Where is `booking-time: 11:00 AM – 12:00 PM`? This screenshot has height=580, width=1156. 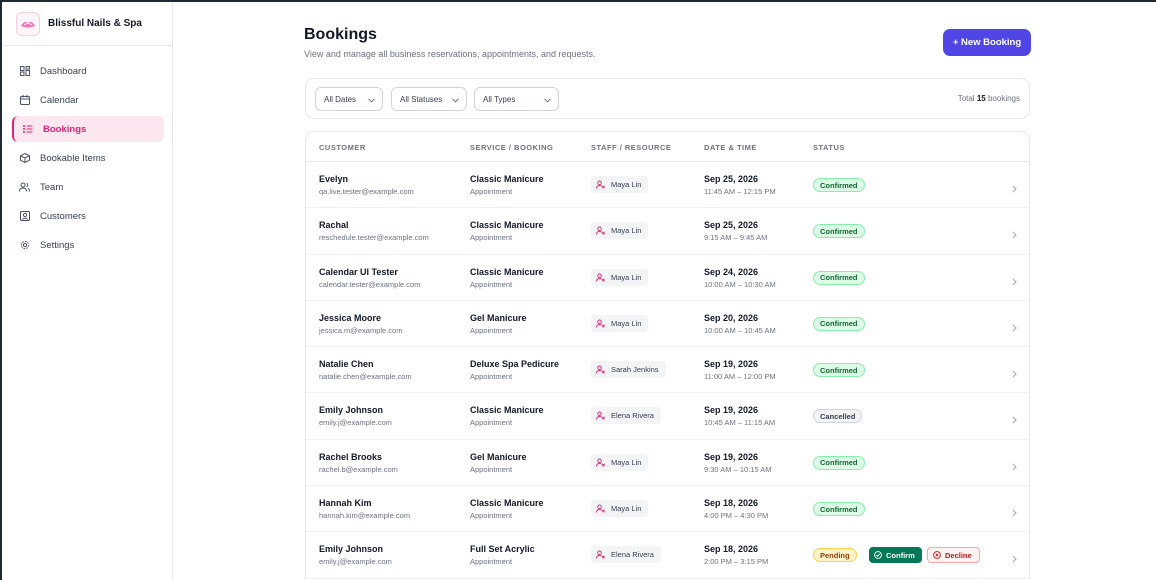 booking-time: 11:00 AM – 12:00 PM is located at coordinates (740, 377).